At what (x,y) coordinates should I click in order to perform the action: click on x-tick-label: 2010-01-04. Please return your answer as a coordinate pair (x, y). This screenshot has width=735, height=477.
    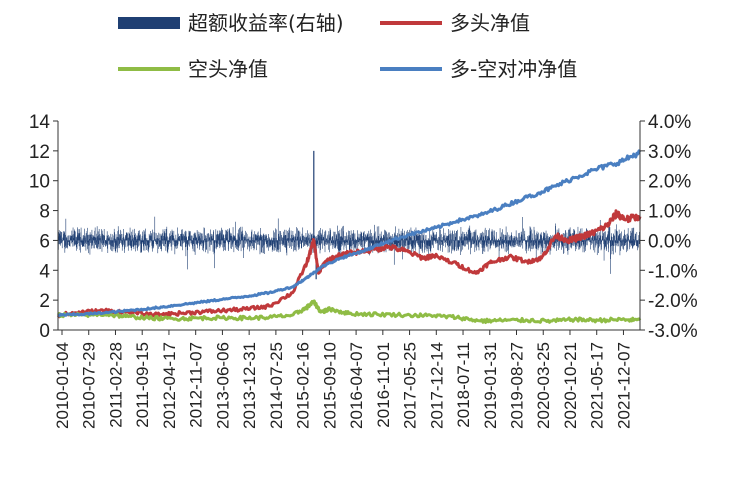
    Looking at the image, I should click on (62, 385).